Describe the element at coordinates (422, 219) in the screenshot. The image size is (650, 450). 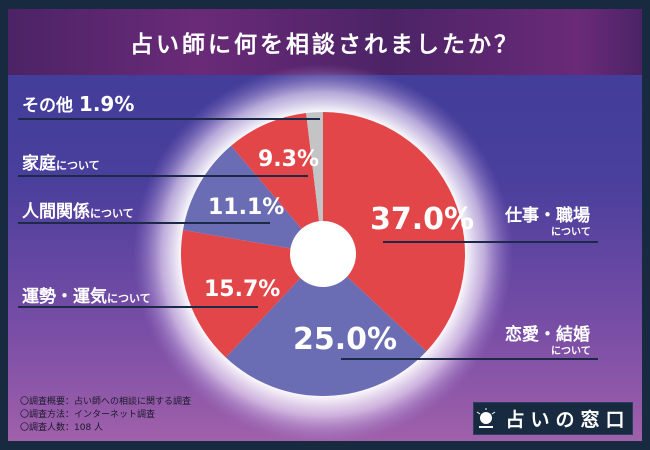
I see `value-work: 37.0%` at that location.